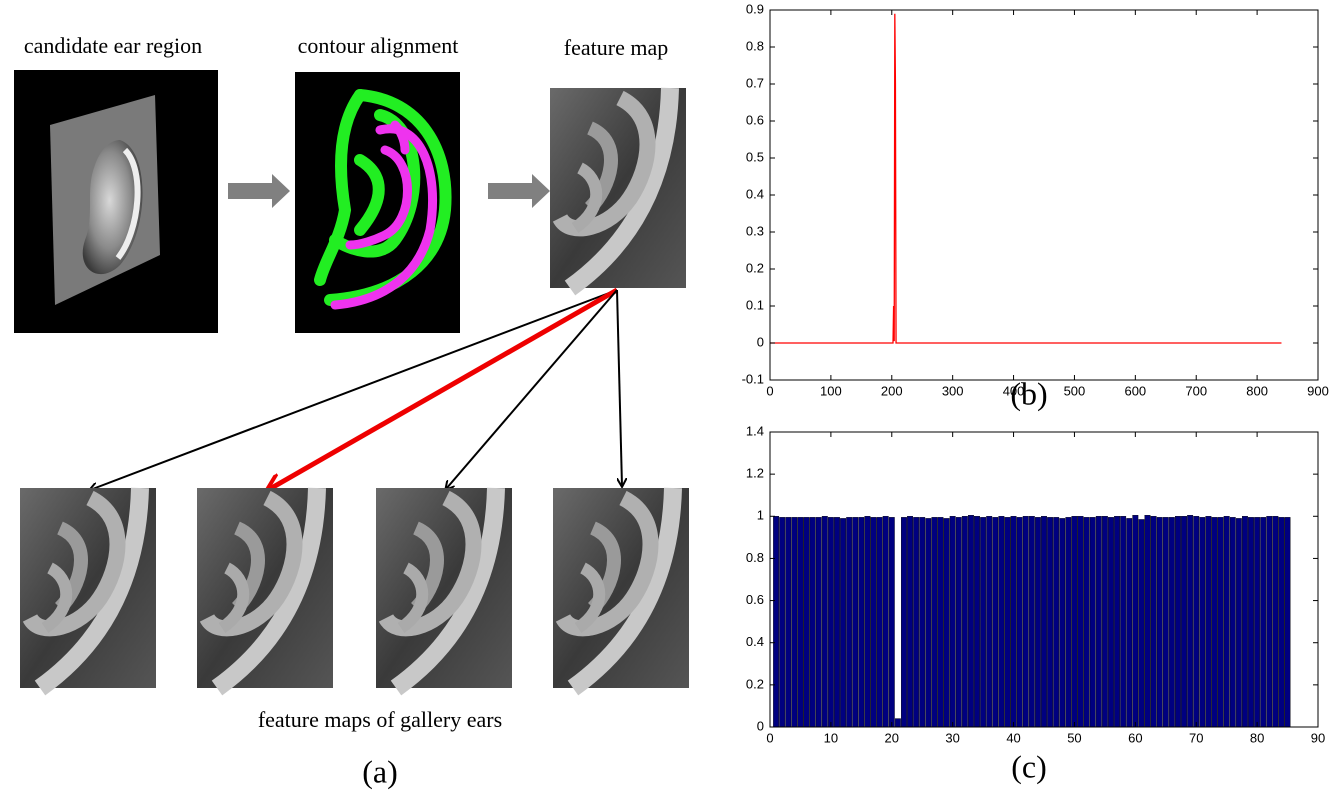 Image resolution: width=1331 pixels, height=800 pixels. Describe the element at coordinates (1074, 737) in the screenshot. I see `x-tick-label: 50` at that location.